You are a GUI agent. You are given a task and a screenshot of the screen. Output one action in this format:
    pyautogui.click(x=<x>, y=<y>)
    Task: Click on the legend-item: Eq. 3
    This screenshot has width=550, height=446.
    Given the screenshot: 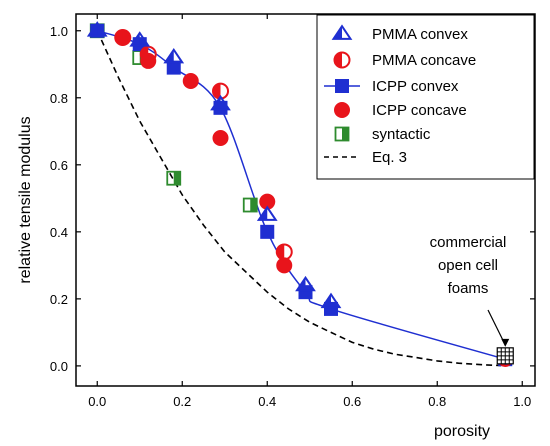 What is the action you would take?
    pyautogui.click(x=365, y=157)
    